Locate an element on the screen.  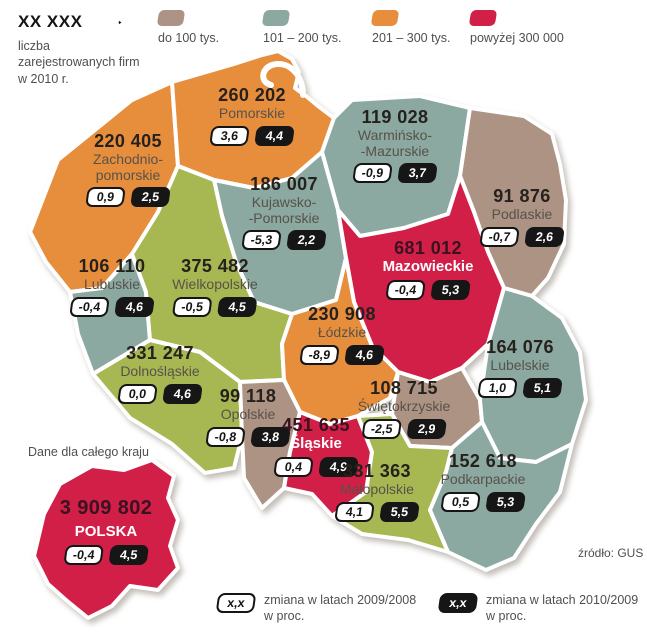
footnote-change-2010-2009: x,x zmiana w latach 2010/2009 w proc. is located at coordinates (538, 608).